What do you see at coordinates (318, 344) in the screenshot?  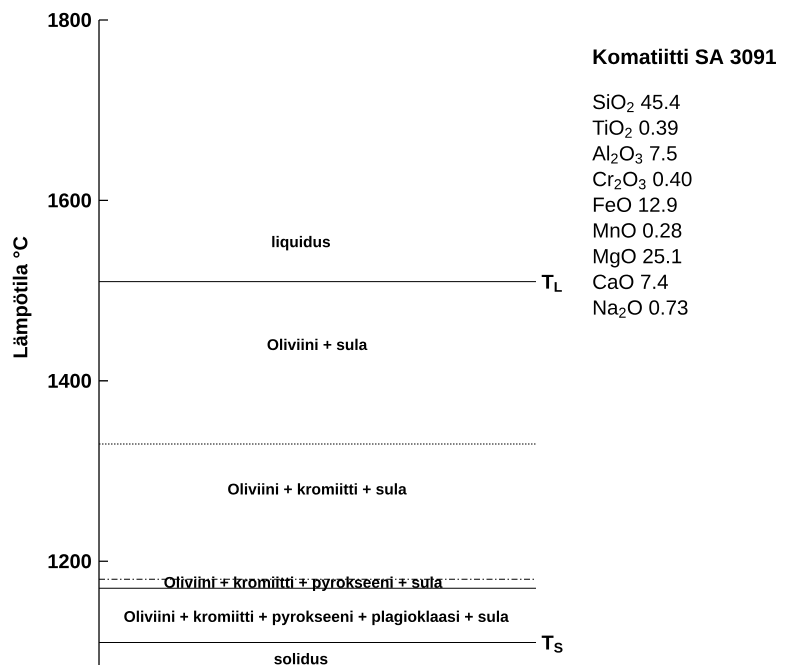 I see `annotation: Oliviini + sula` at bounding box center [318, 344].